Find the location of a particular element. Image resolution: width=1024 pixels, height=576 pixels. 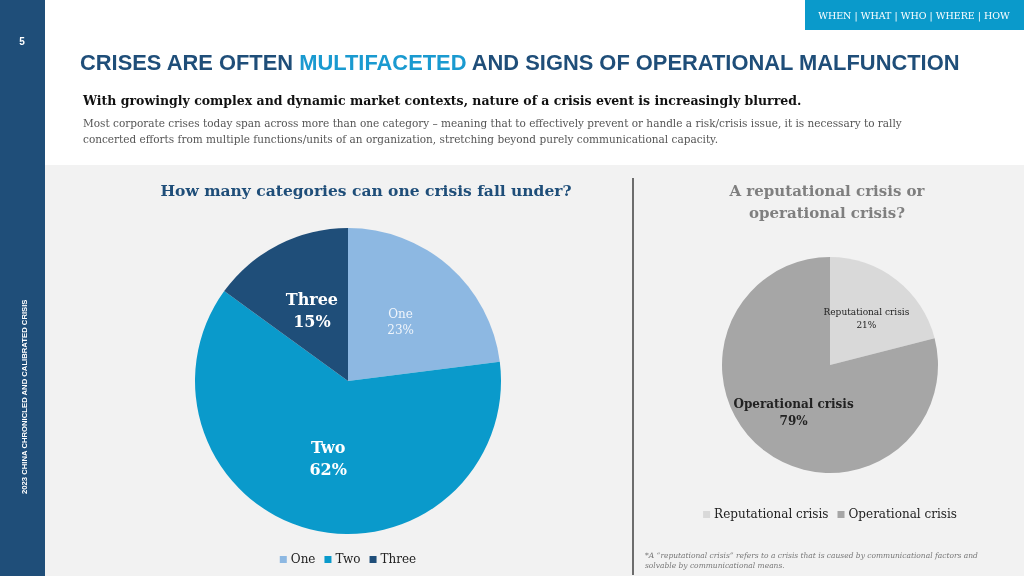

legend-label: Reputational crisis is located at coordinates (771, 514).